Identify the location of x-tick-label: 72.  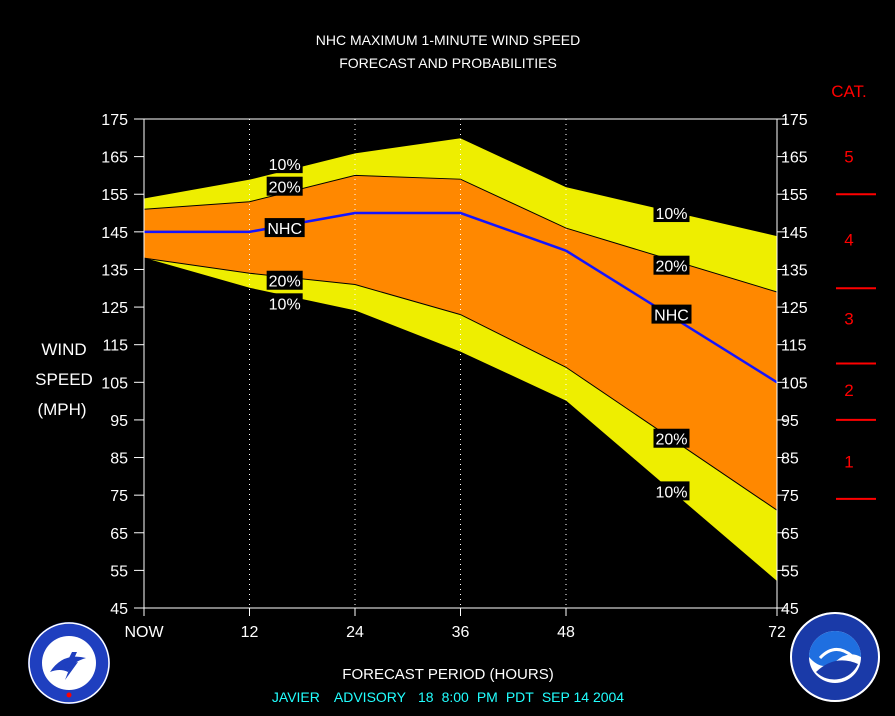
(777, 632).